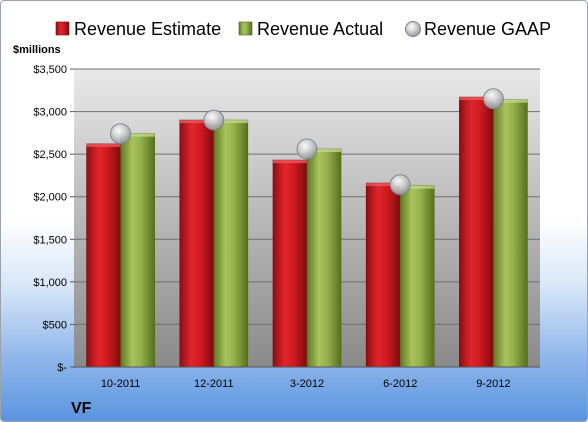  I want to click on x-tick-label: 12-2011, so click(214, 384).